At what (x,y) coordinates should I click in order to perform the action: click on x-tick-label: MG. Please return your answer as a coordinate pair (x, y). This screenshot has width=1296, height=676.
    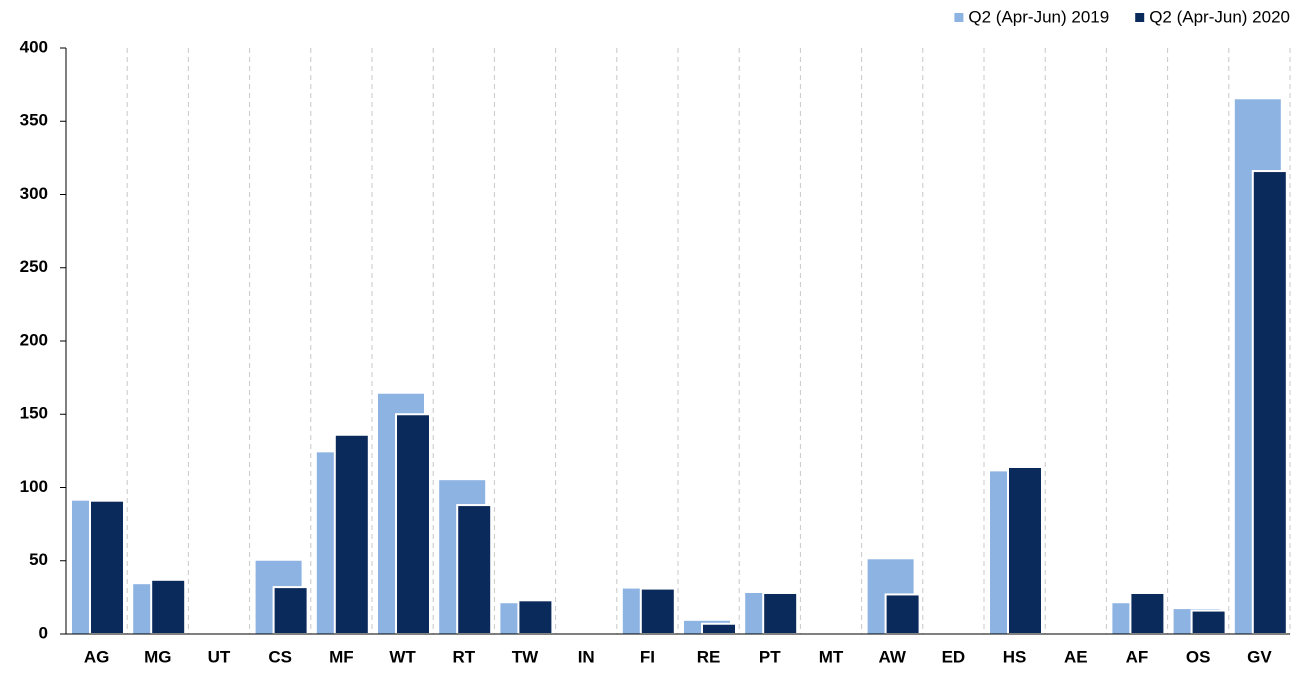
    Looking at the image, I should click on (157, 656).